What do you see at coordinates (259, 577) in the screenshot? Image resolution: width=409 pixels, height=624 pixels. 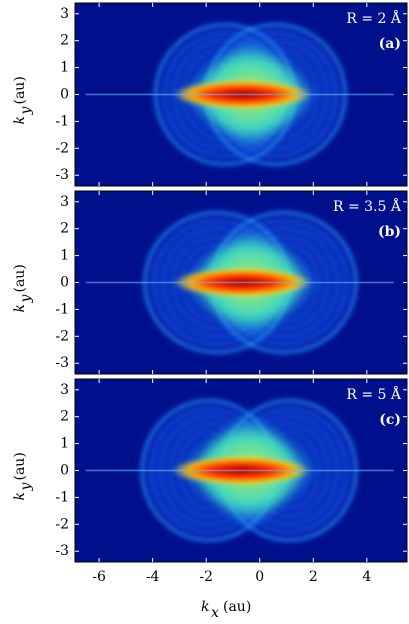 I see `x-tick-label: 0` at bounding box center [259, 577].